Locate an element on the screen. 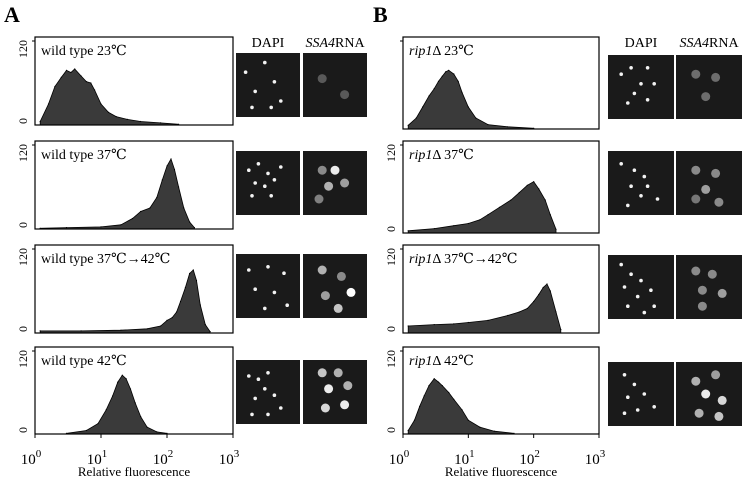  rna-suffix-label: RNA is located at coordinates (724, 43).